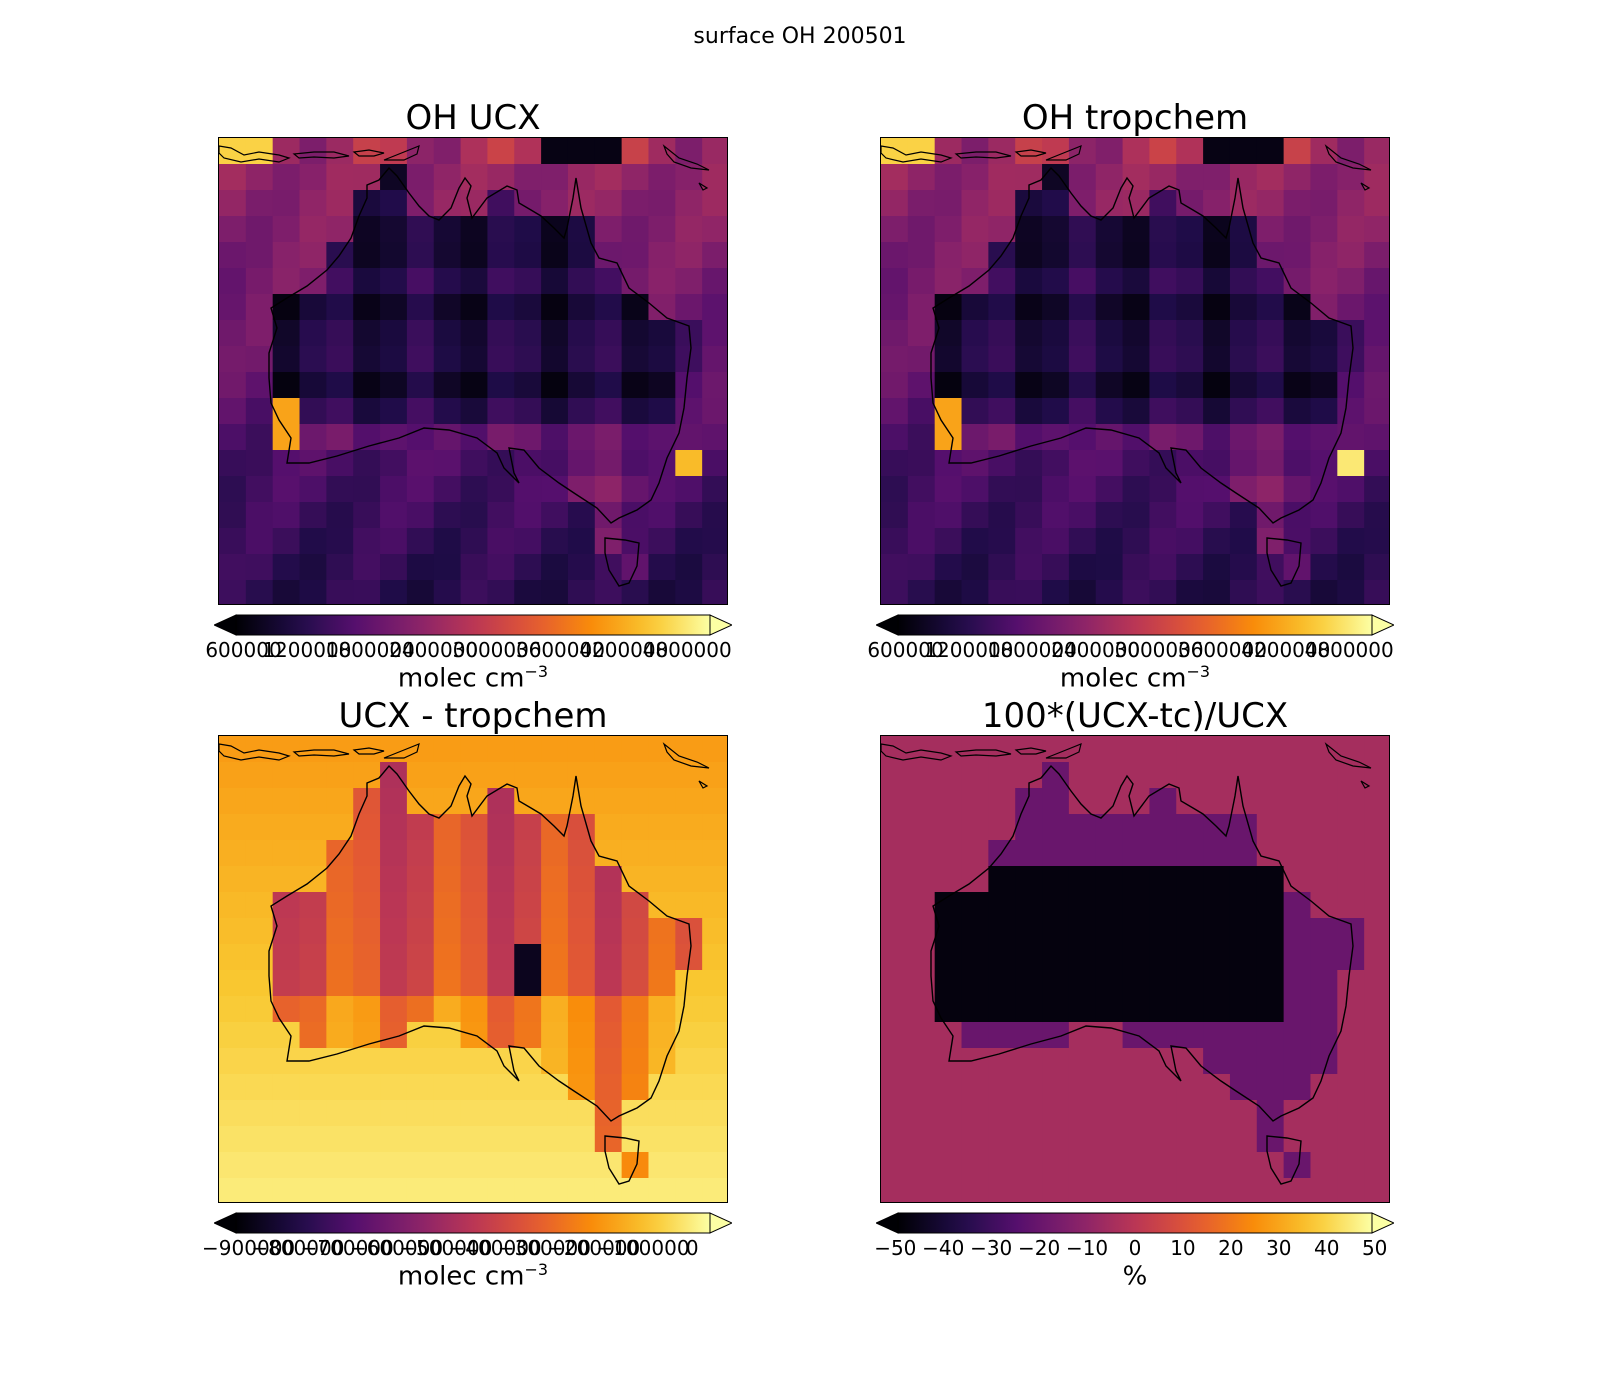 This screenshot has width=1600, height=1400. Describe the element at coordinates (560, 650) in the screenshot. I see `colorbar-tick-label: 3600000` at that location.